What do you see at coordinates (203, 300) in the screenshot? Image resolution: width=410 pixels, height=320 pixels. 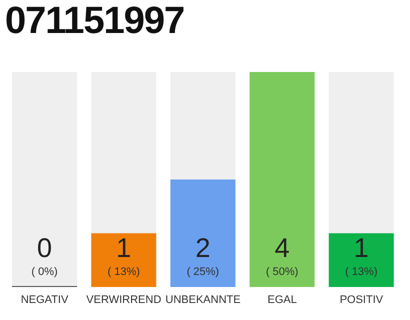 I see `x-tick-label: UNBEKANNTE` at bounding box center [203, 300].